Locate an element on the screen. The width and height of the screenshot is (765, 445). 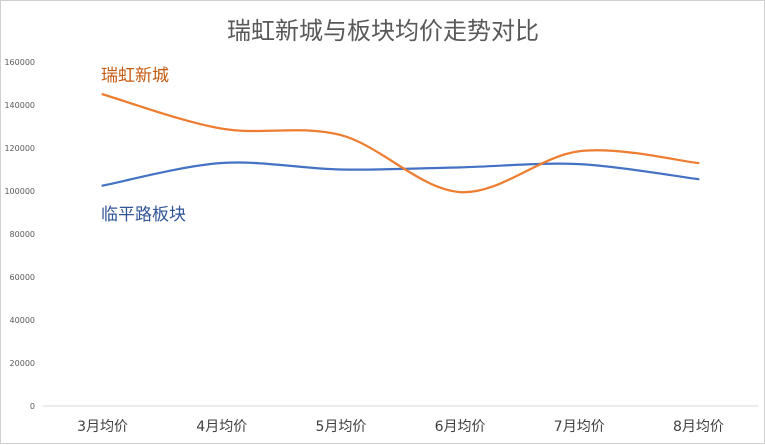
x-tick-label: 8月均价 is located at coordinates (698, 427).